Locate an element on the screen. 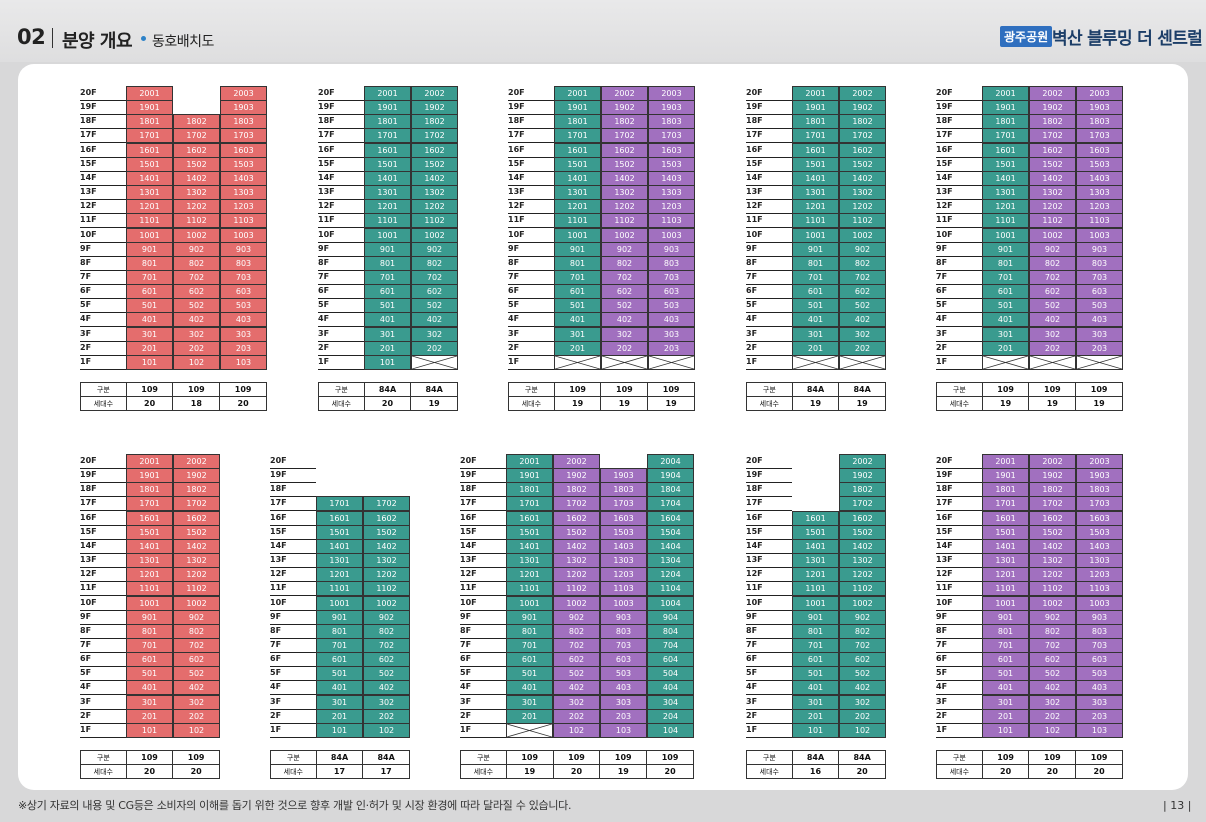 The width and height of the screenshot is (1206, 822). floor-label: 12F is located at coordinates (103, 575).